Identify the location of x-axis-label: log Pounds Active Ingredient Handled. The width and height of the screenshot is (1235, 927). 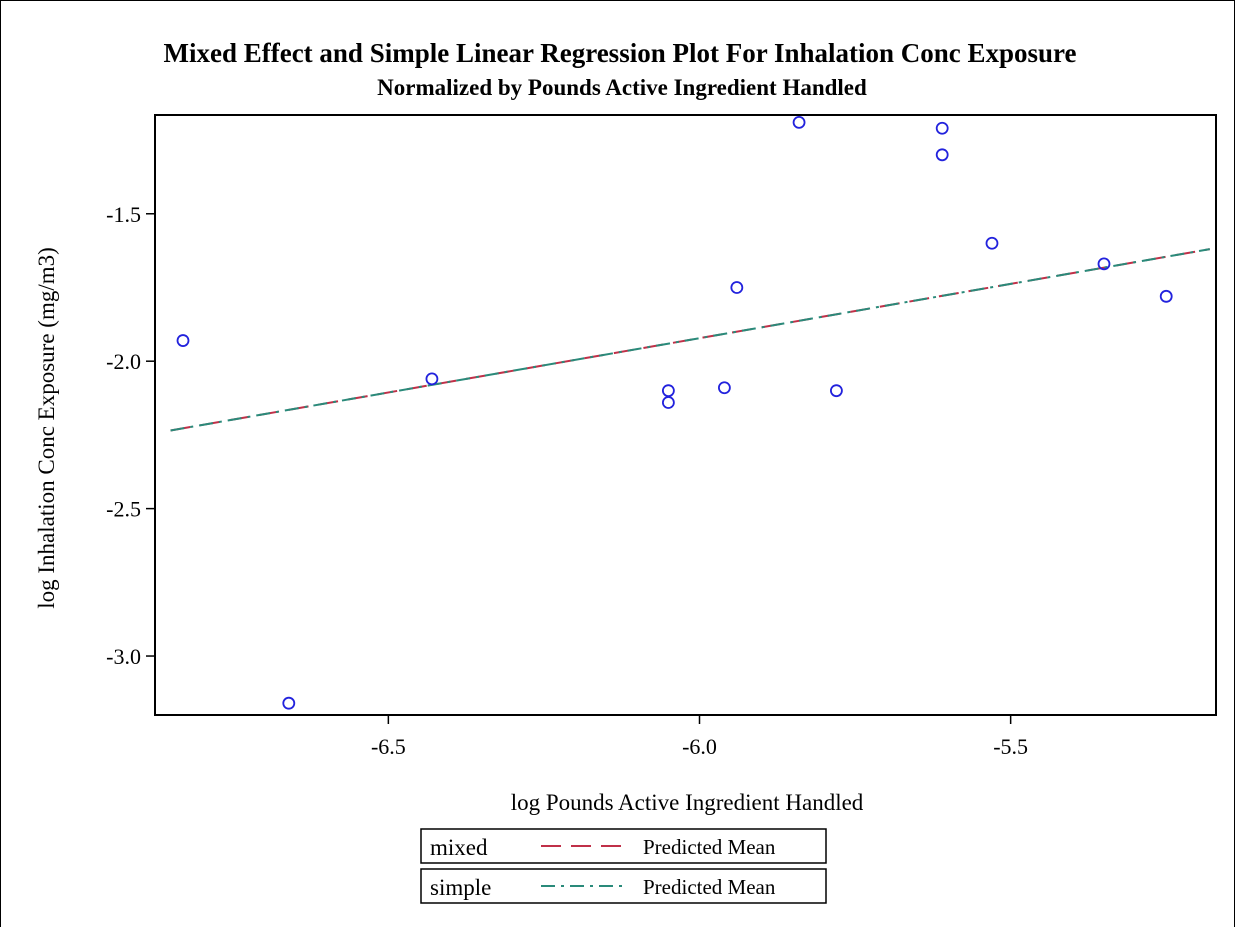
(687, 802).